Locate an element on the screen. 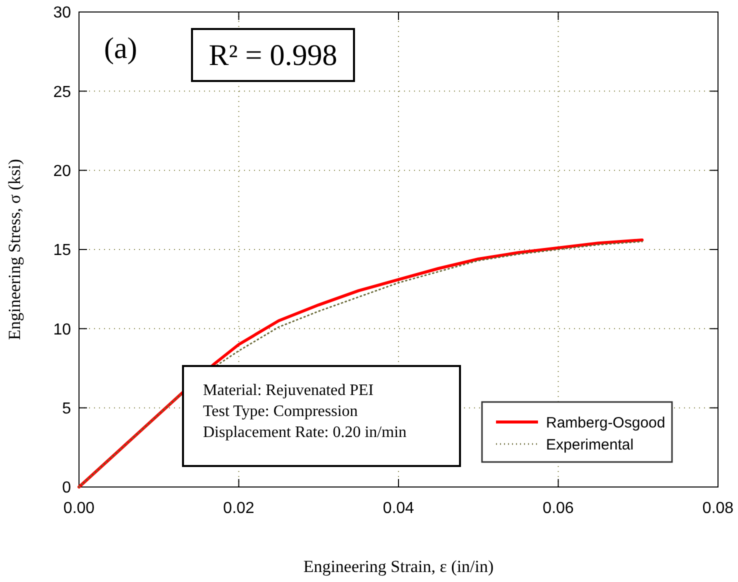 This screenshot has width=738, height=582. y-tick-label: 30 is located at coordinates (62, 13).